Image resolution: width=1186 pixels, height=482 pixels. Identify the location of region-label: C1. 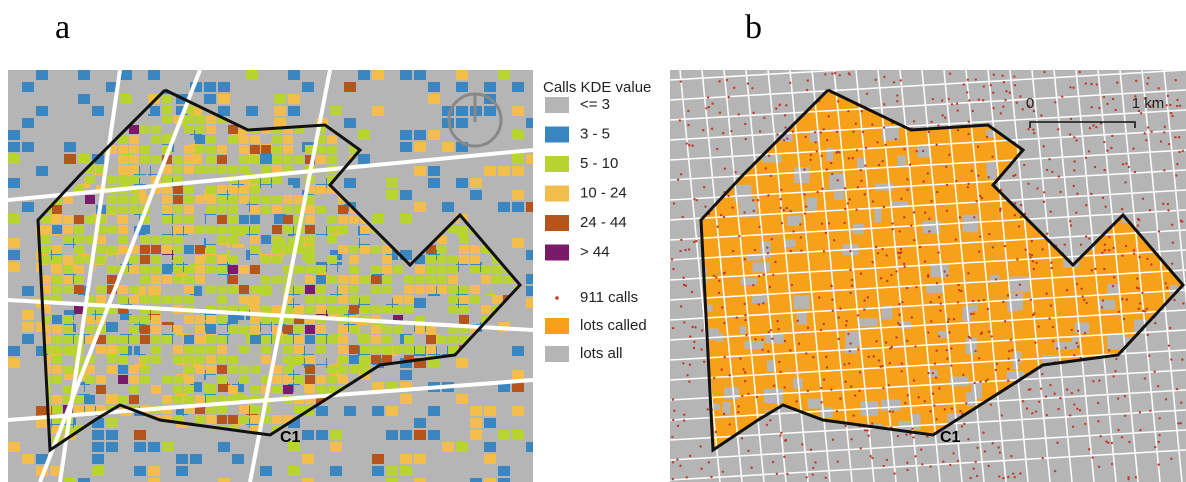
(290, 437).